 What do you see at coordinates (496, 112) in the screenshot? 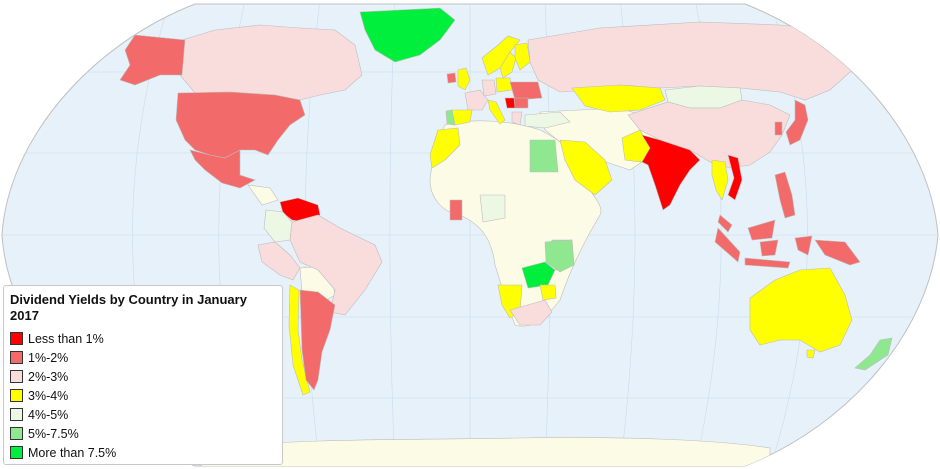
I see `italy: Italy` at bounding box center [496, 112].